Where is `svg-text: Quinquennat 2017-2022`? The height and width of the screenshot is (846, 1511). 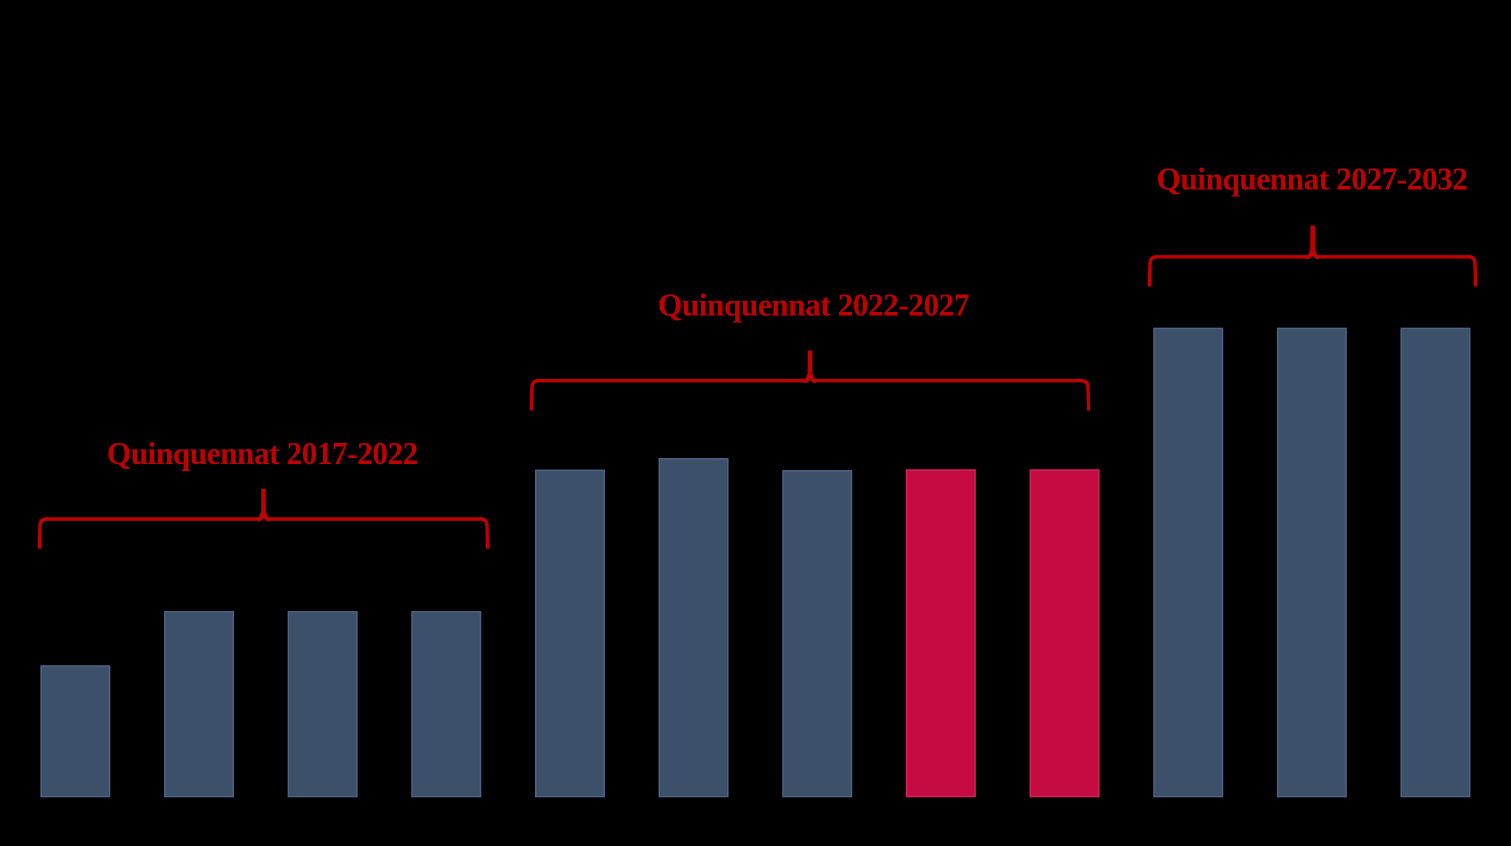 svg-text: Quinquennat 2017-2022 is located at coordinates (262, 453).